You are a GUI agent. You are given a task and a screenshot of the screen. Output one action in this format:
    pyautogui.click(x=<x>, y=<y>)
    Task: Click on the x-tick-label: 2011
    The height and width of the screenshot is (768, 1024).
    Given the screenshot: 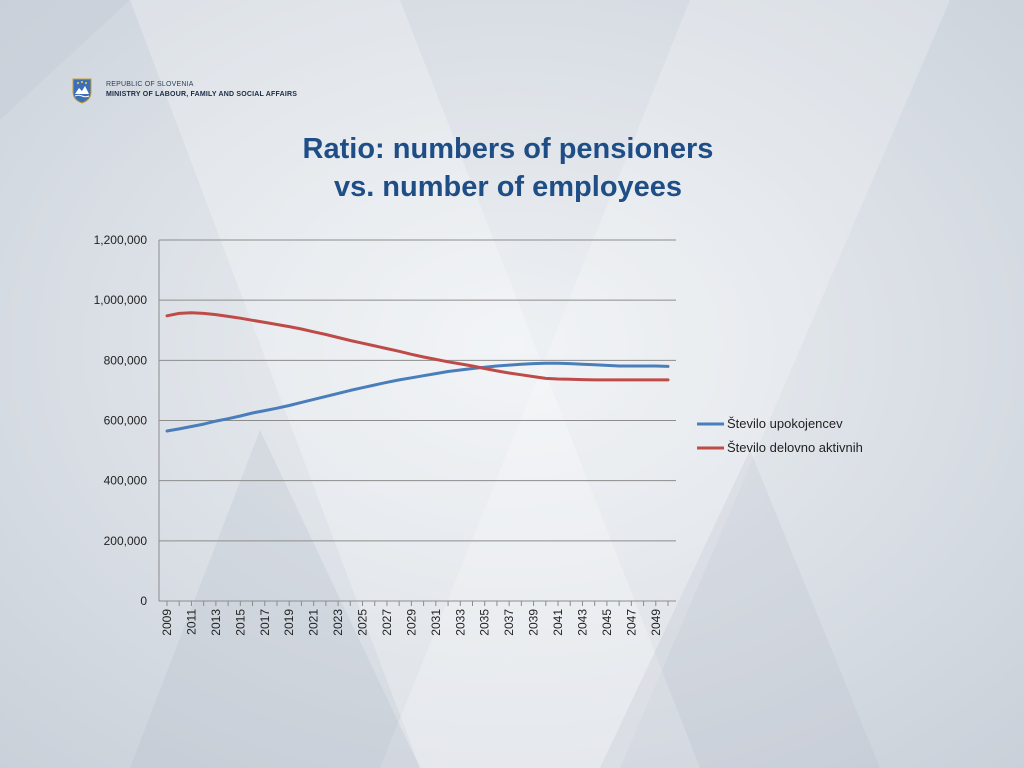 What is the action you would take?
    pyautogui.click(x=191, y=622)
    